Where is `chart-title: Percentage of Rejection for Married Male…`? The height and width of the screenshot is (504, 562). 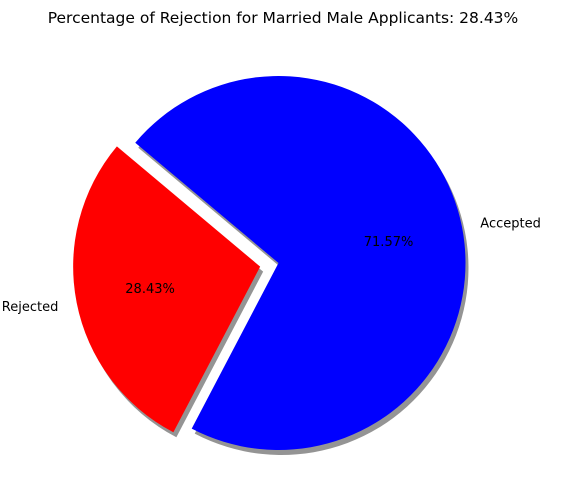 chart-title: Percentage of Rejection for Married Male… is located at coordinates (283, 18).